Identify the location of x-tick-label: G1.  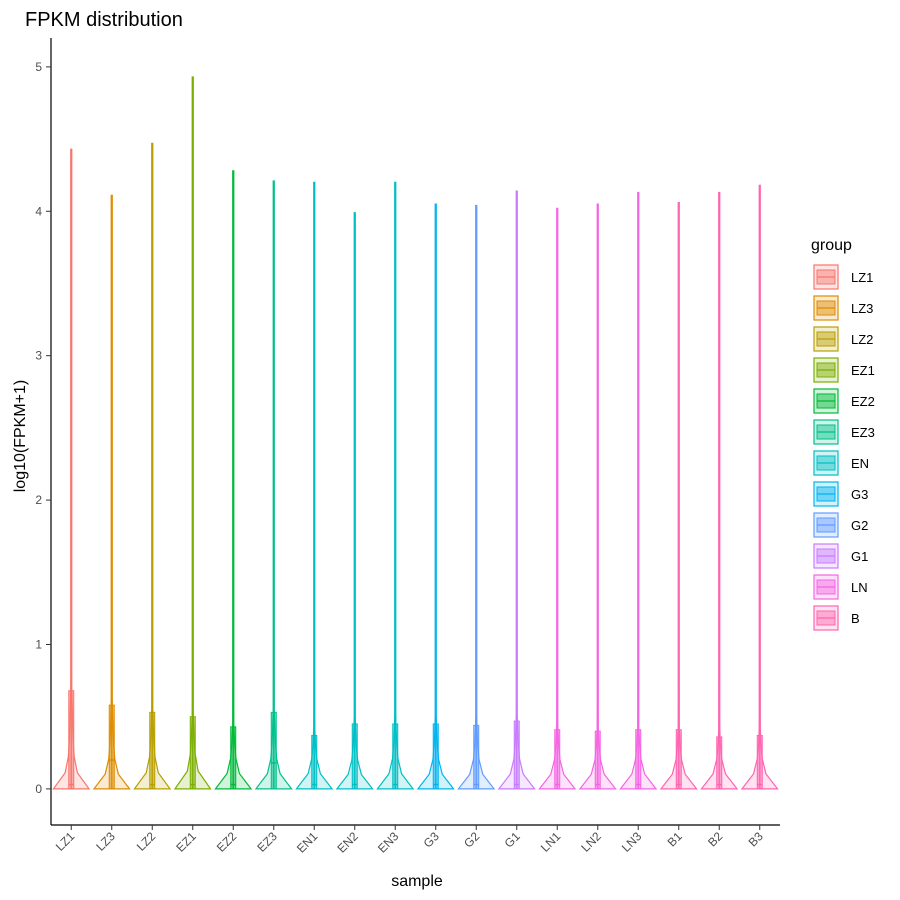
(512, 839).